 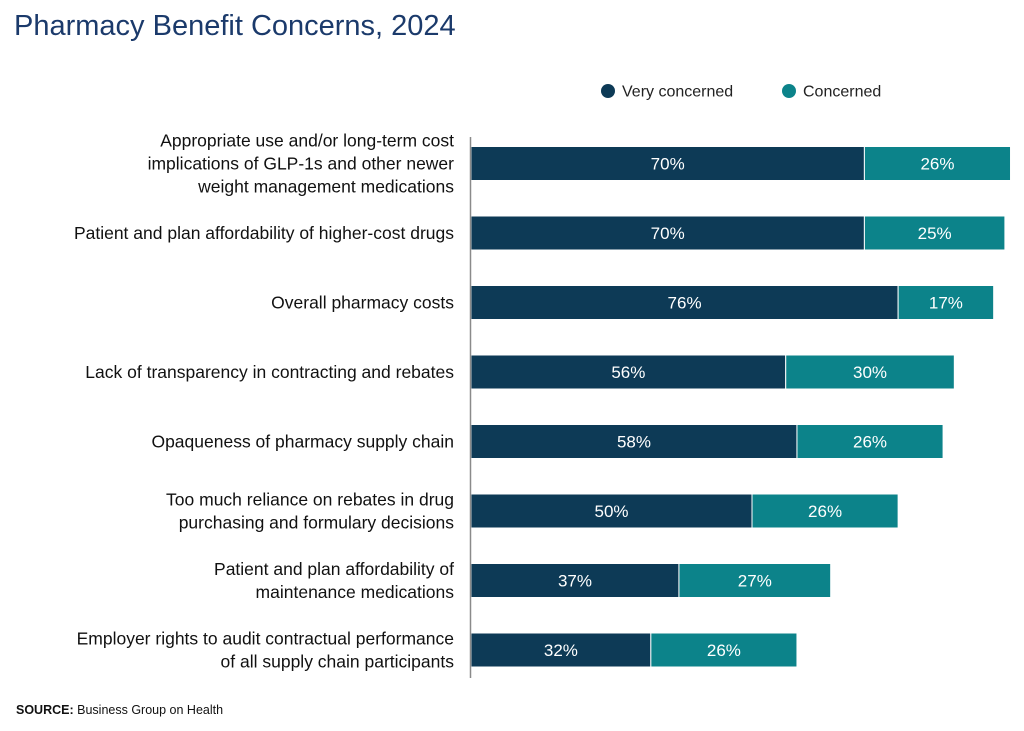 I want to click on bar-value-label: 37%, so click(x=575, y=581).